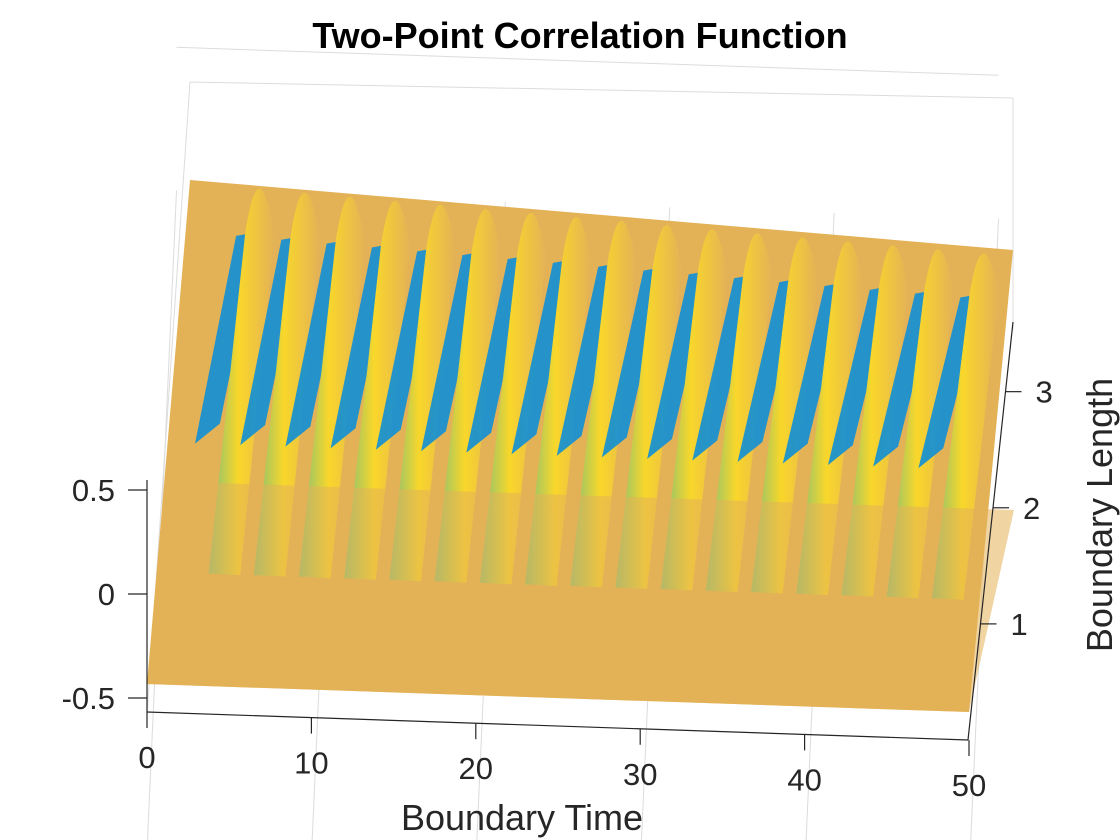 The width and height of the screenshot is (1120, 840). What do you see at coordinates (146, 757) in the screenshot?
I see `x-tick-label: 0` at bounding box center [146, 757].